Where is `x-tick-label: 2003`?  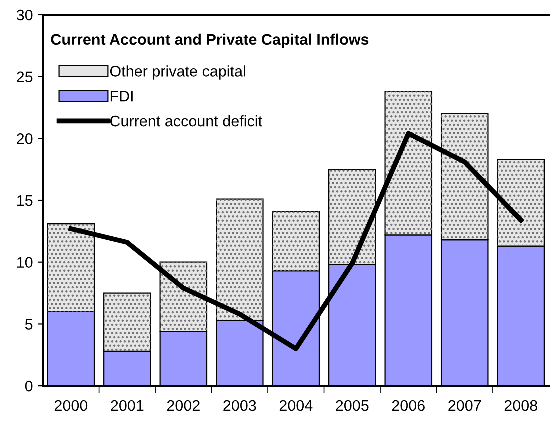
x-tick-label: 2003 is located at coordinates (240, 406).